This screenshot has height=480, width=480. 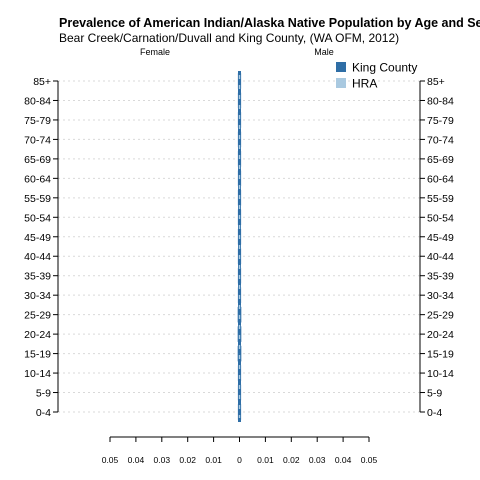 I want to click on legend-label: King County, so click(x=384, y=68).